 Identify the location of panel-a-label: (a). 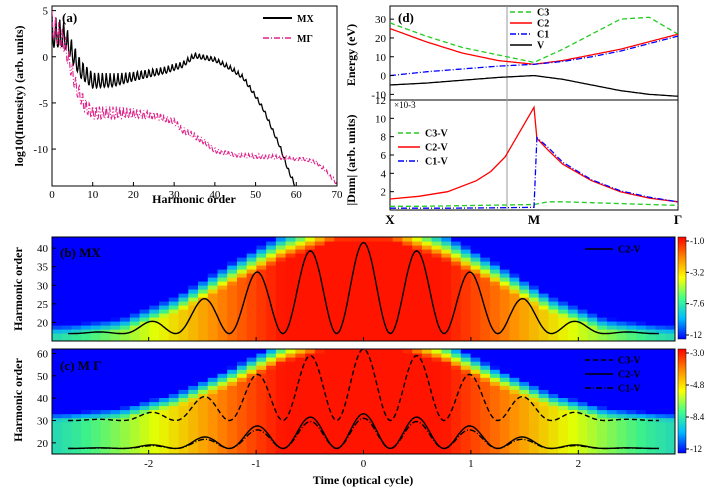
(69, 17).